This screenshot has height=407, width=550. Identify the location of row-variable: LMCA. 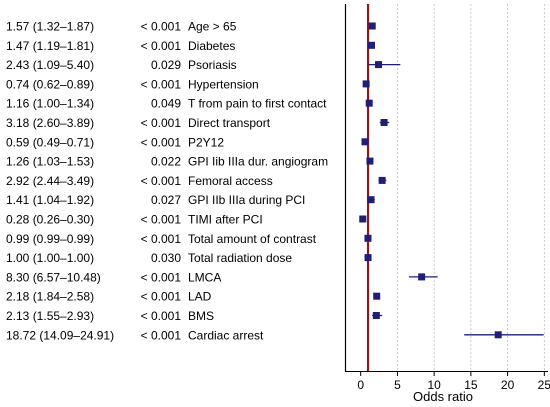
(204, 277).